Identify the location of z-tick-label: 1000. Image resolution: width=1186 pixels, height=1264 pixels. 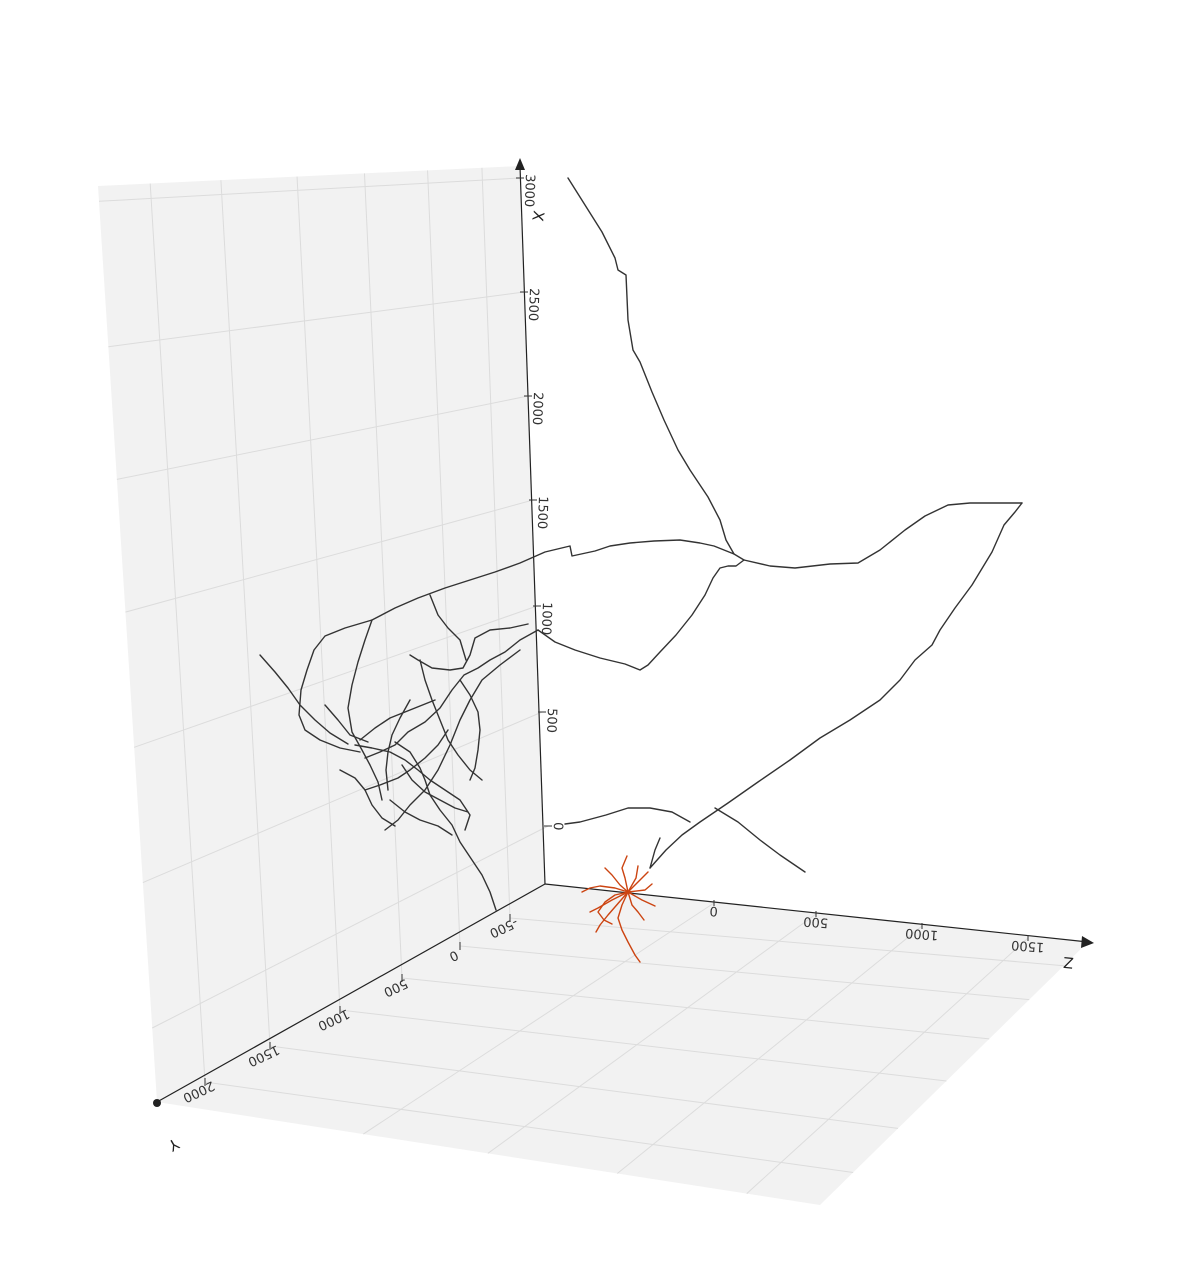
(922, 933).